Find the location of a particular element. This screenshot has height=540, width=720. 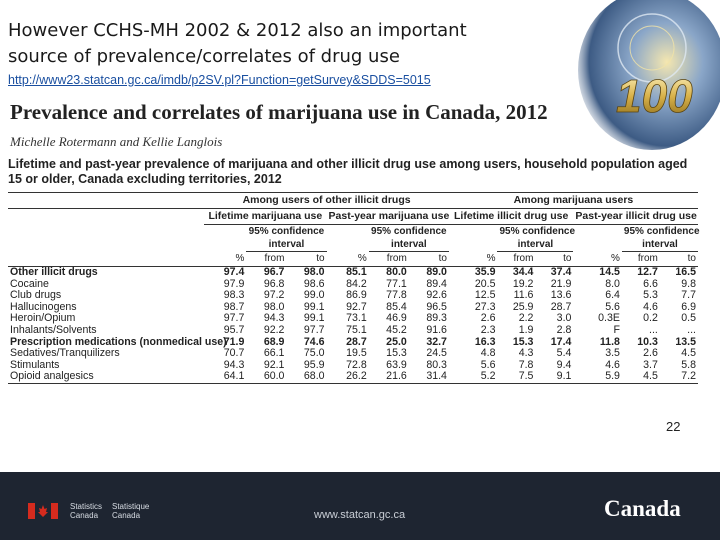

header-blank is located at coordinates (106, 200).